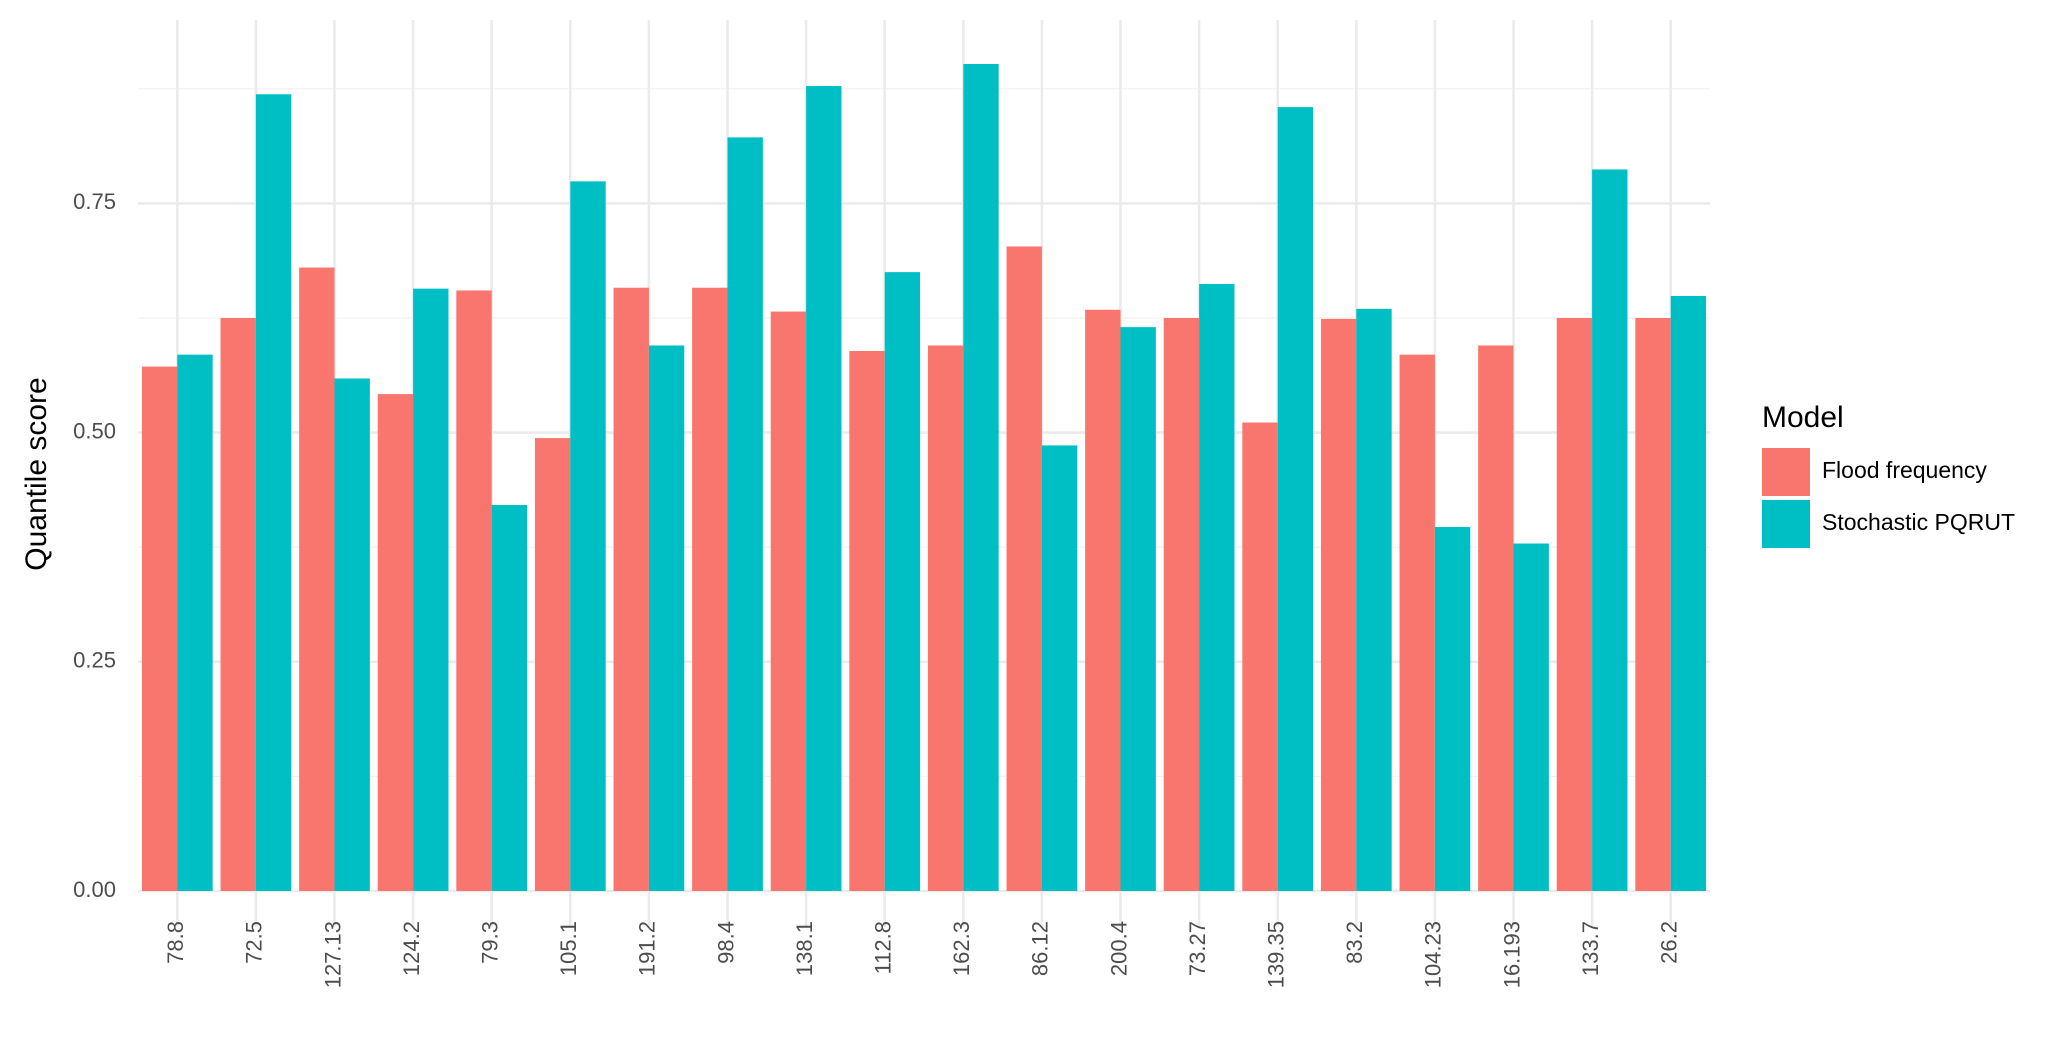 The height and width of the screenshot is (1048, 2067). What do you see at coordinates (1040, 948) in the screenshot?
I see `x-tick-label: 86.12` at bounding box center [1040, 948].